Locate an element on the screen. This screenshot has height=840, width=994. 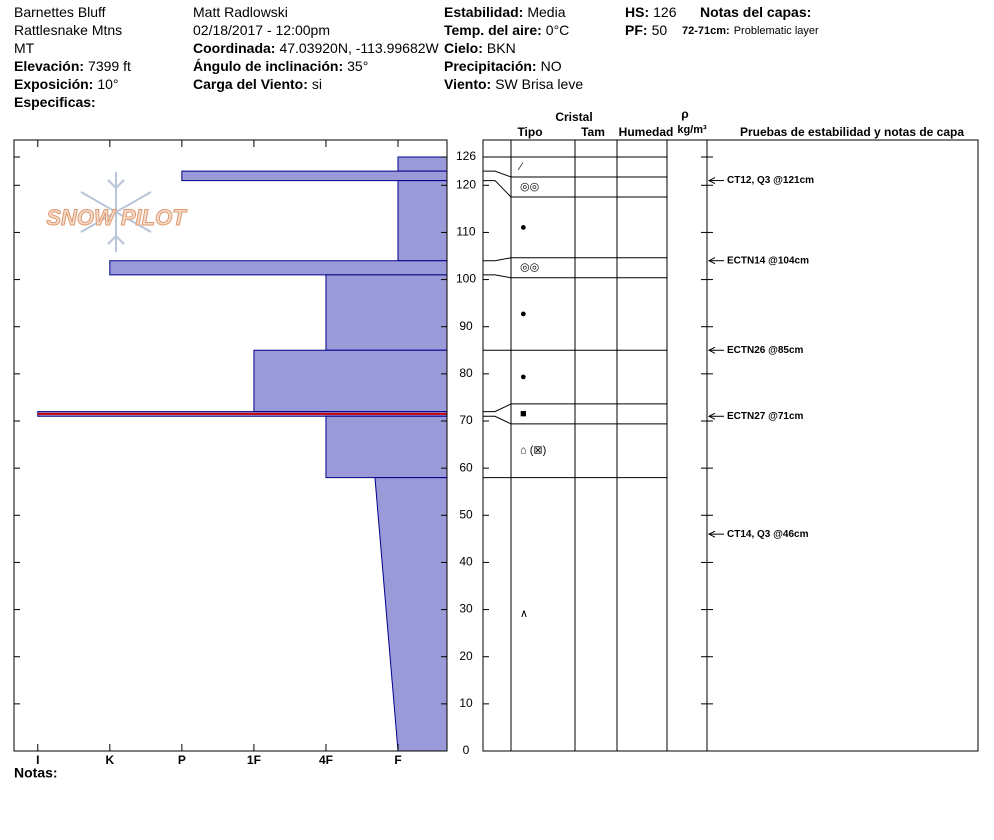
field-value: 50 is located at coordinates (659, 30).